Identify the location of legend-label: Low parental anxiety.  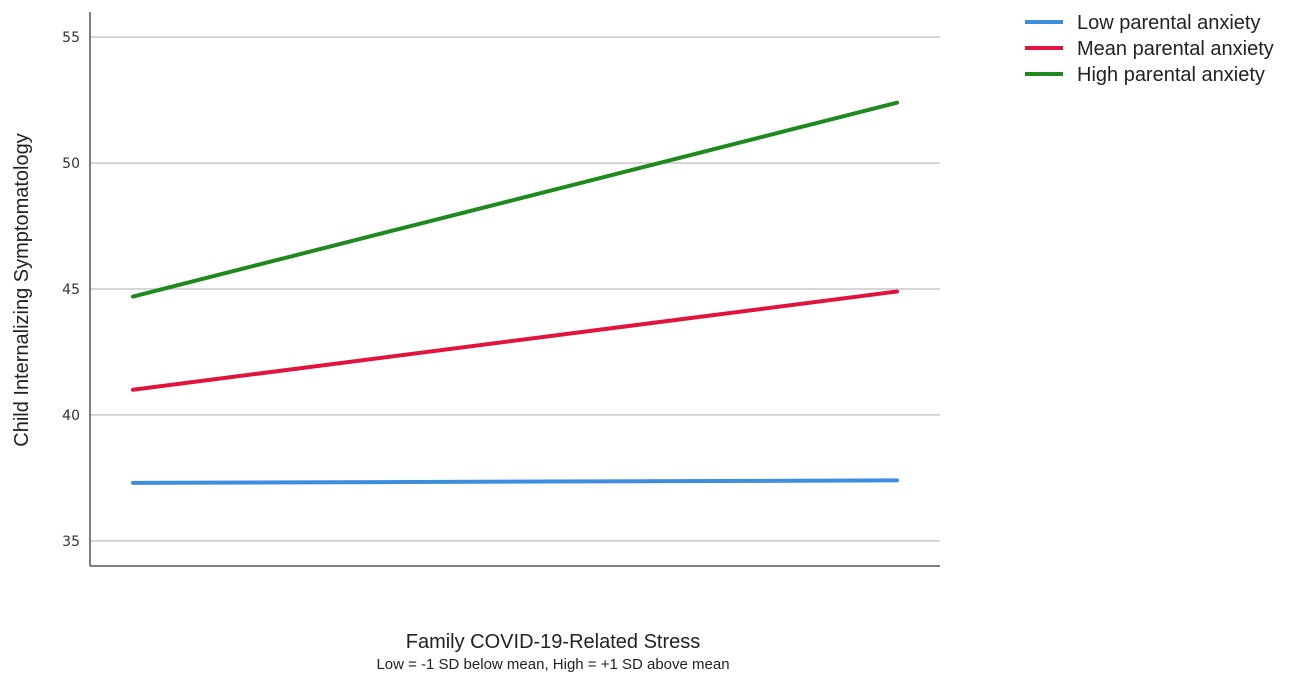
(1168, 23).